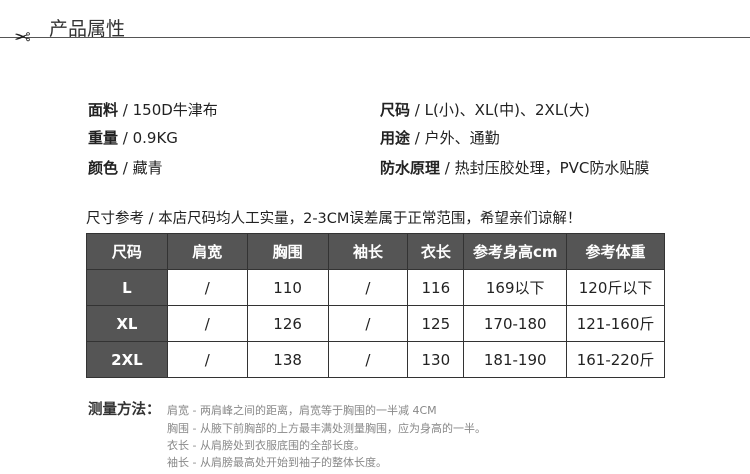 The width and height of the screenshot is (750, 474). What do you see at coordinates (615, 359) in the screenshot?
I see `table-cell: 161-220斤` at bounding box center [615, 359].